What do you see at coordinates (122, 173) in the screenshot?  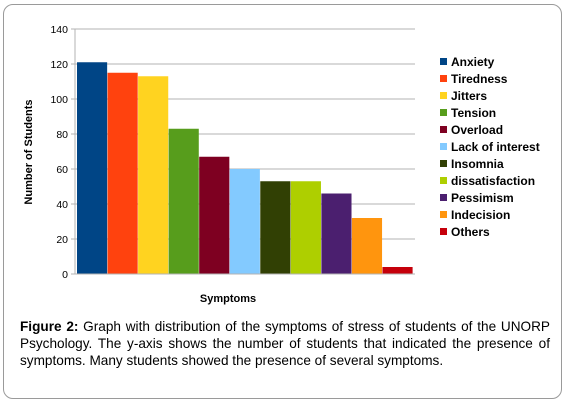 I see `bar-tiredness` at bounding box center [122, 173].